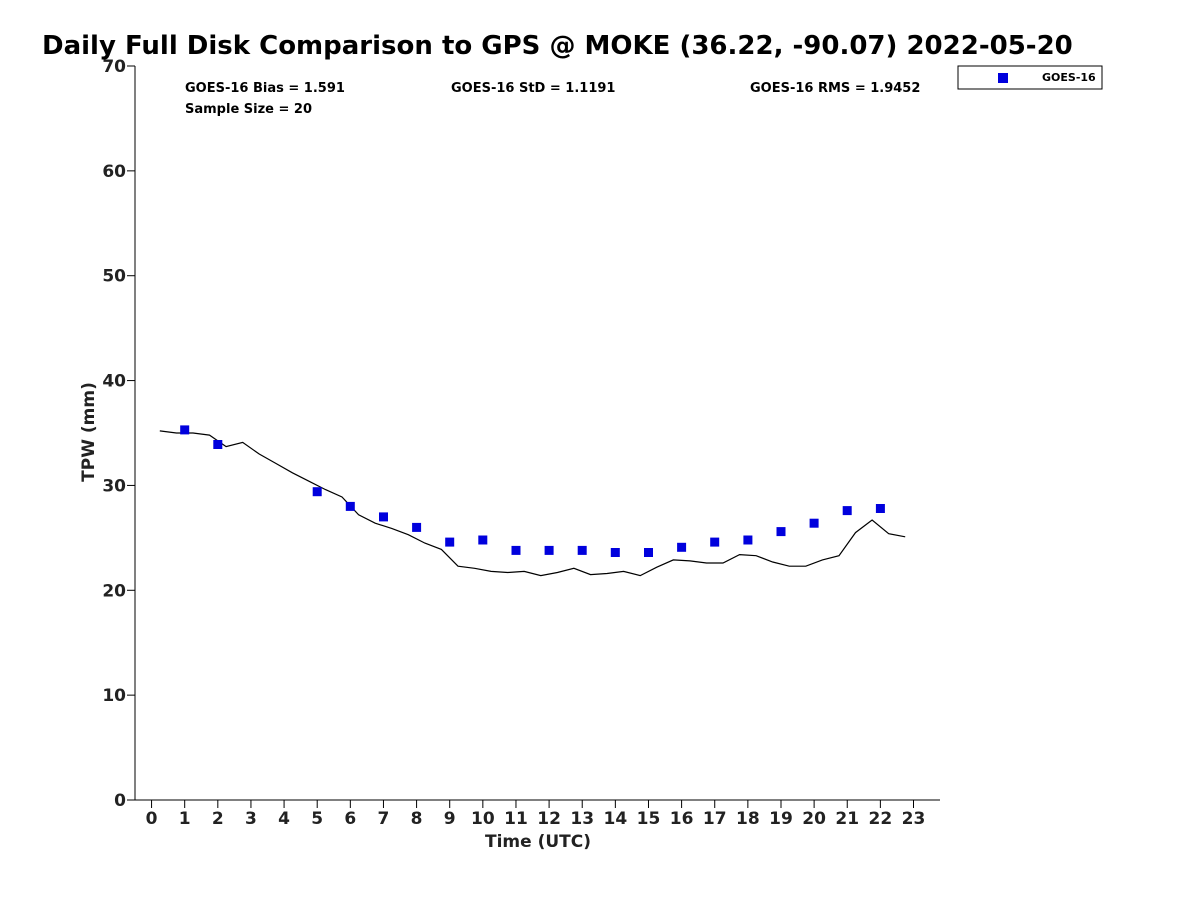 Image resolution: width=1200 pixels, height=900 pixels. What do you see at coordinates (251, 819) in the screenshot?
I see `x-tick-label: 3` at bounding box center [251, 819].